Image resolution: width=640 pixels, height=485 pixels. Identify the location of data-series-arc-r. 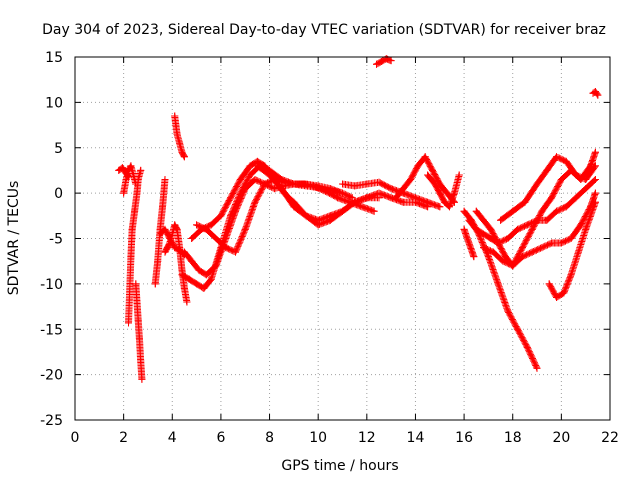
(469, 243).